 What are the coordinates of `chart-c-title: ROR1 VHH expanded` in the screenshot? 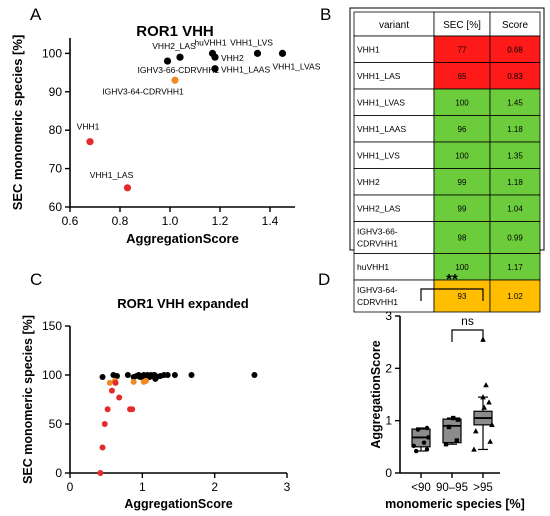 It's located at (183, 303).